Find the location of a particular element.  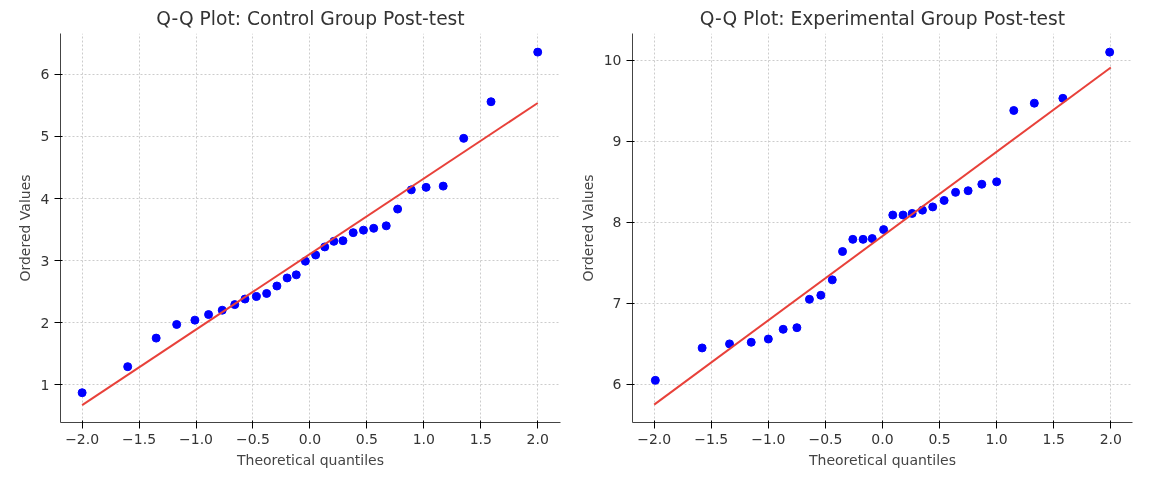

y-tick-label: 7 is located at coordinates (617, 303).